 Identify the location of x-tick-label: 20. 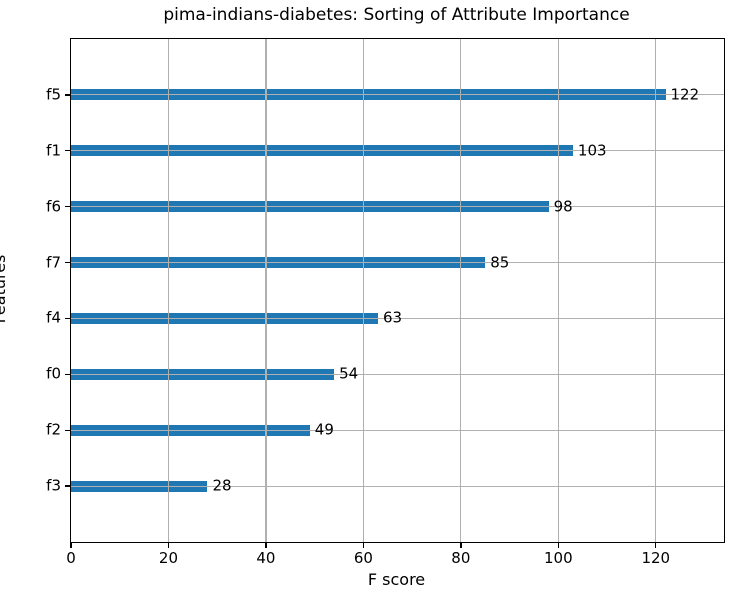
(168, 558).